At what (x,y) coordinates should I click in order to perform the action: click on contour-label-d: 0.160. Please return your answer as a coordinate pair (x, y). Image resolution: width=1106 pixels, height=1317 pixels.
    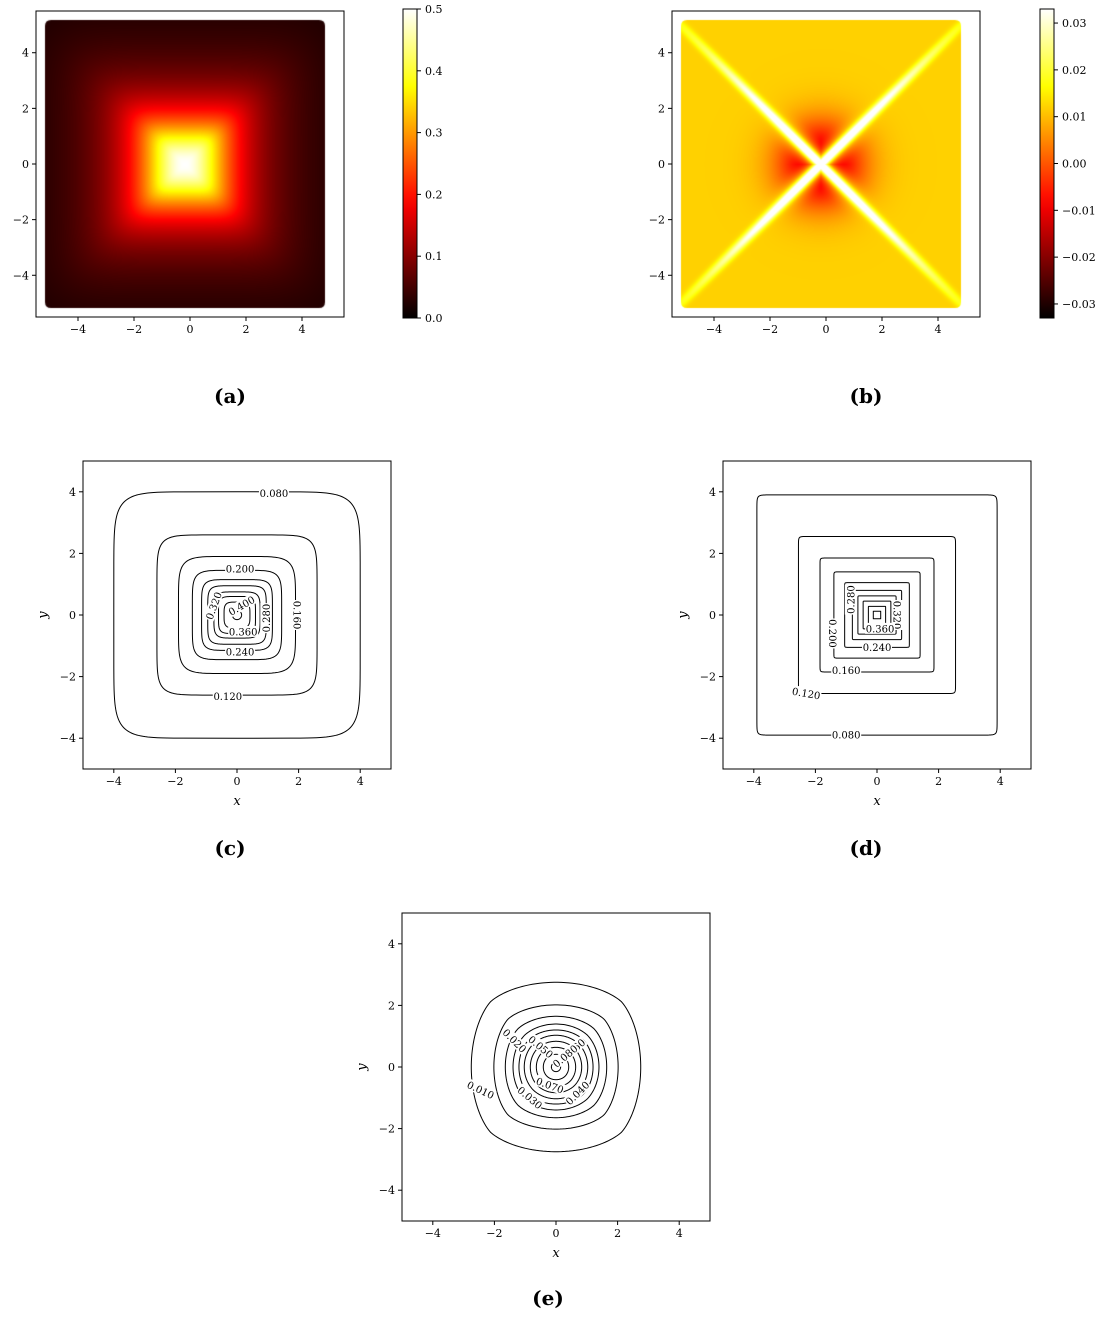
    Looking at the image, I should click on (846, 671).